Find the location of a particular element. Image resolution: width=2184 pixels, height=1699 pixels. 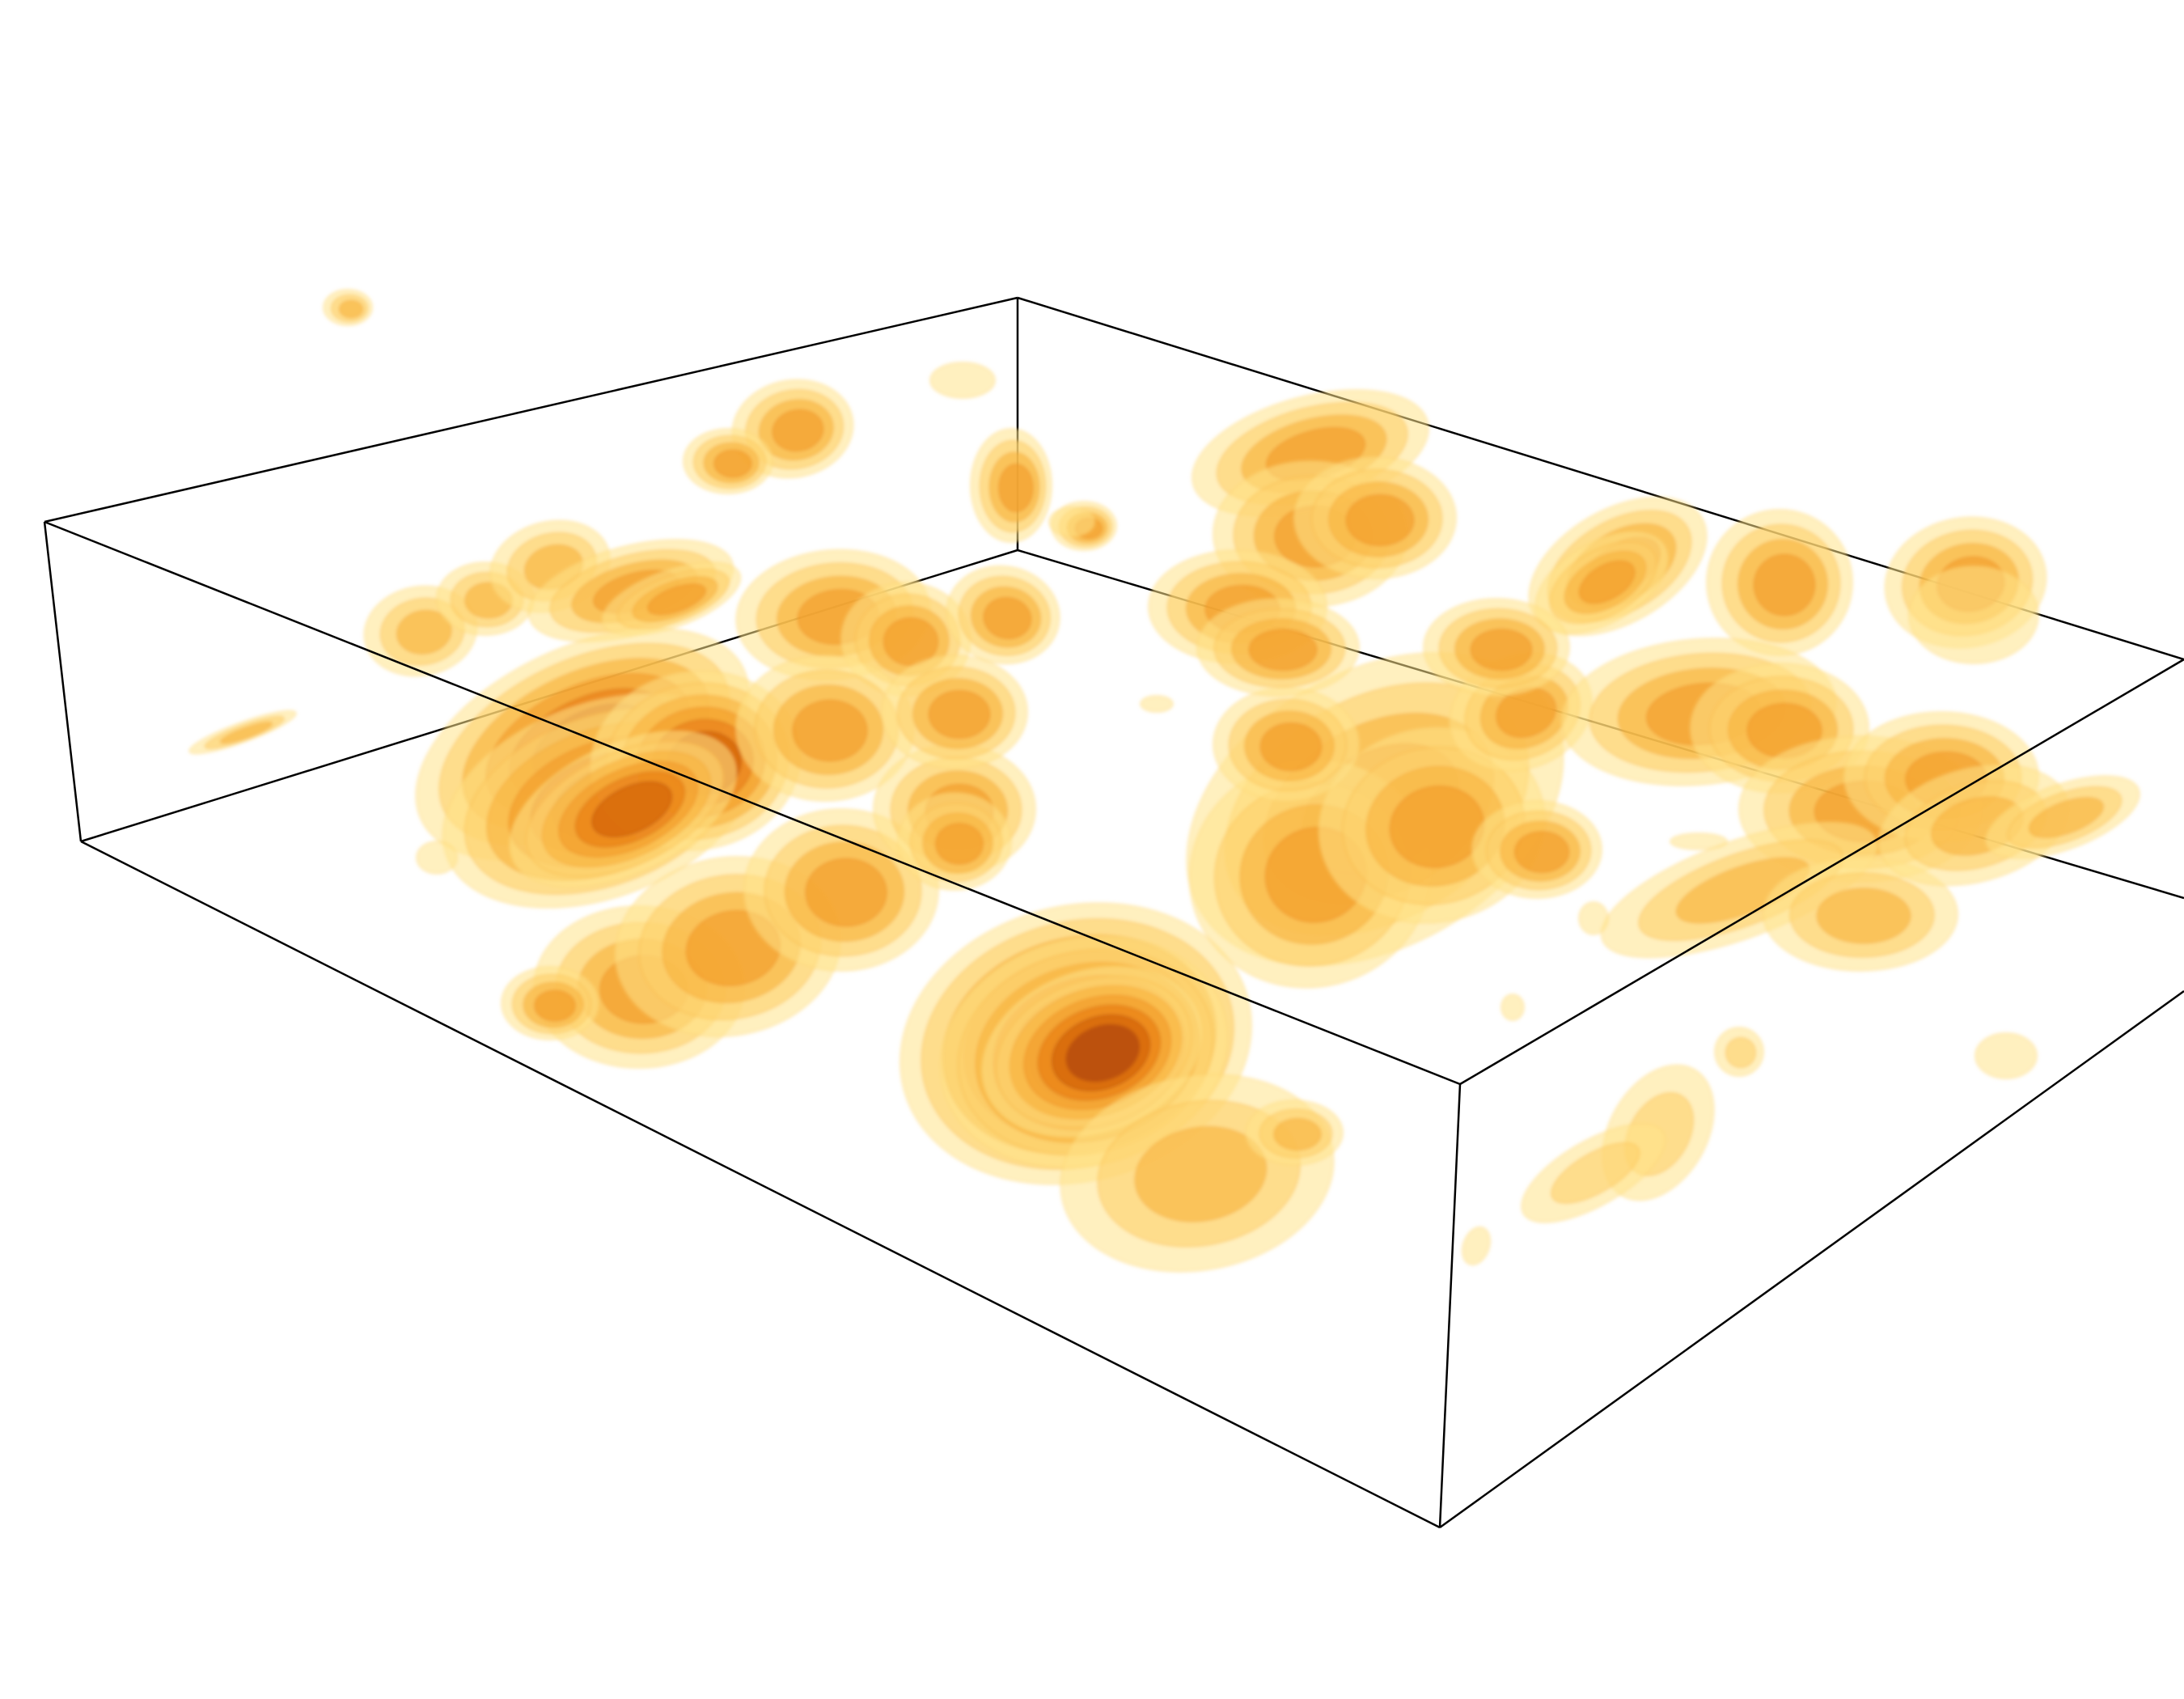

lower-center-lobe-blob is located at coordinates (1294, 1132).